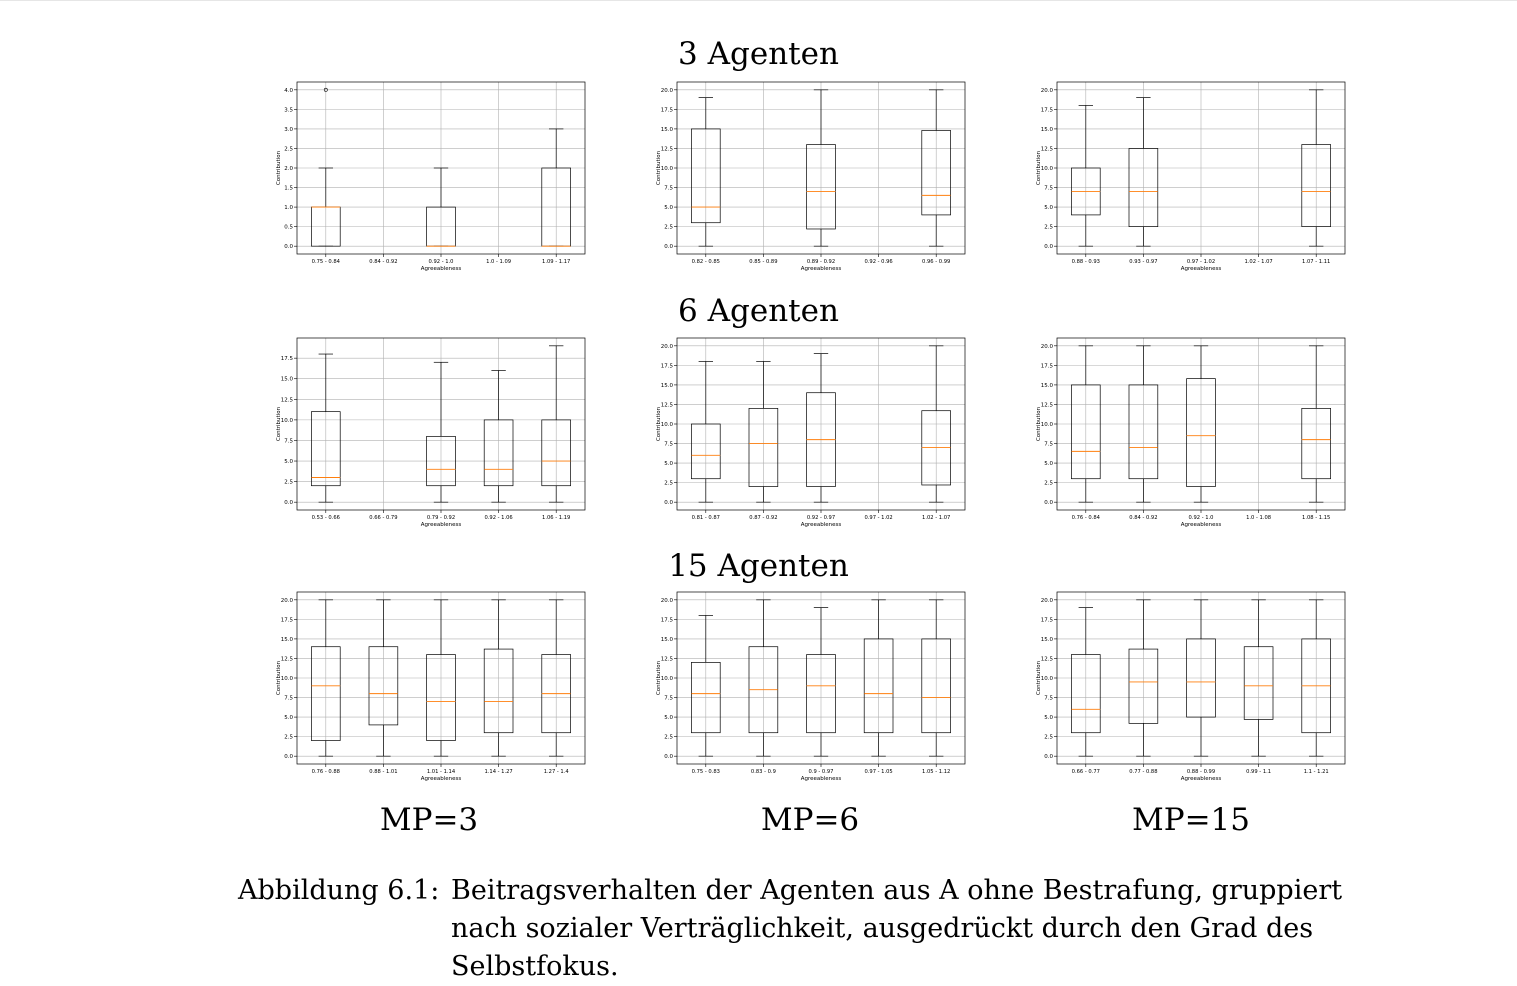 This screenshot has height=986, width=1517. Describe the element at coordinates (758, 0) in the screenshot. I see `page-top-rule` at that location.